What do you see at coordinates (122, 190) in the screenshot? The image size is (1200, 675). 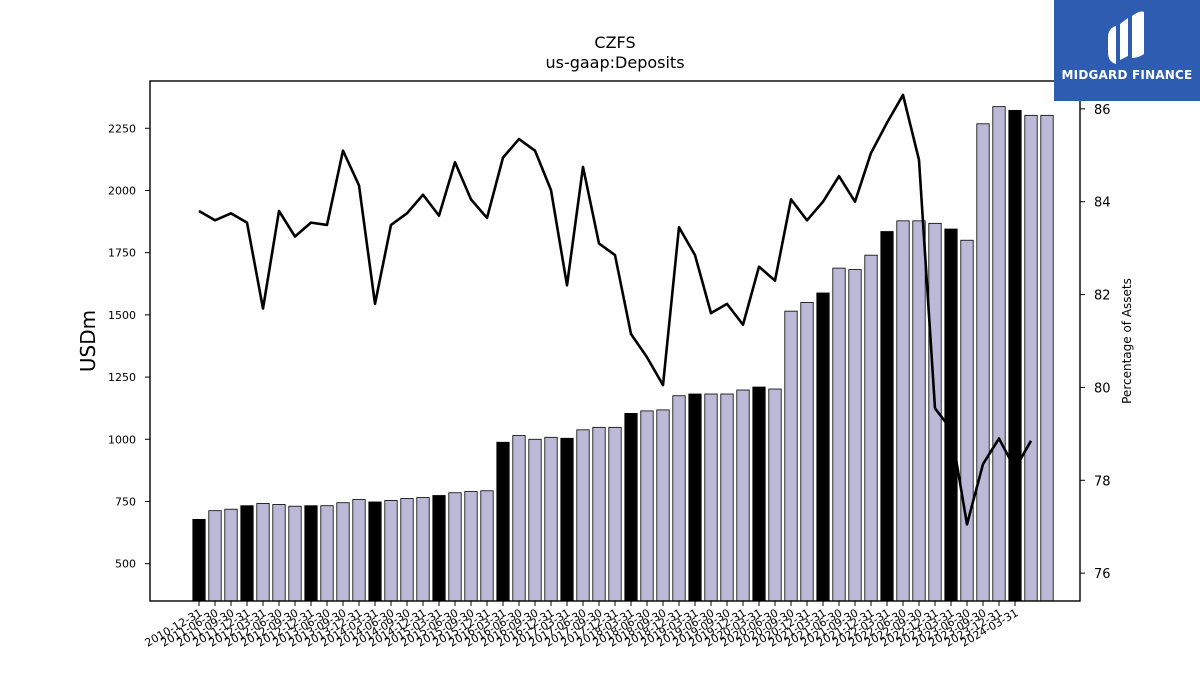 I see `y-tick-label: 2000` at bounding box center [122, 190].